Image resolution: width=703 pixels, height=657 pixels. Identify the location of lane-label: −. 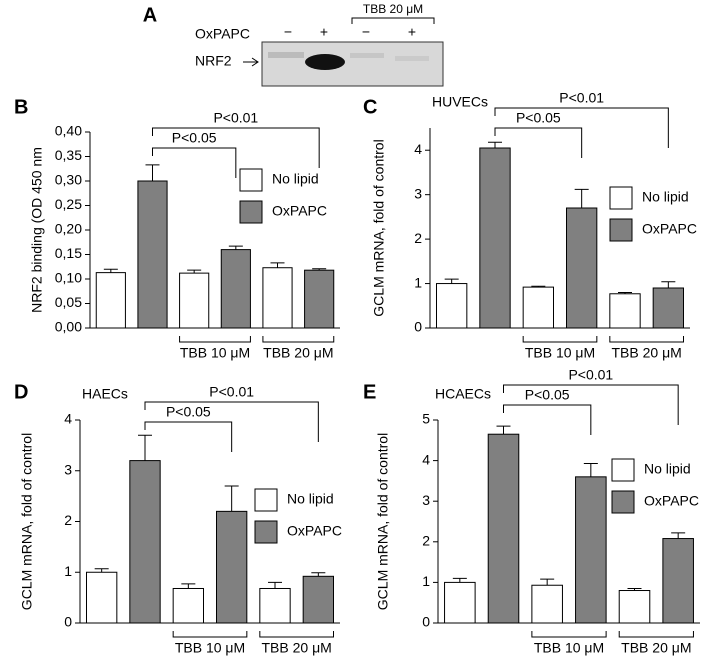
(366, 32).